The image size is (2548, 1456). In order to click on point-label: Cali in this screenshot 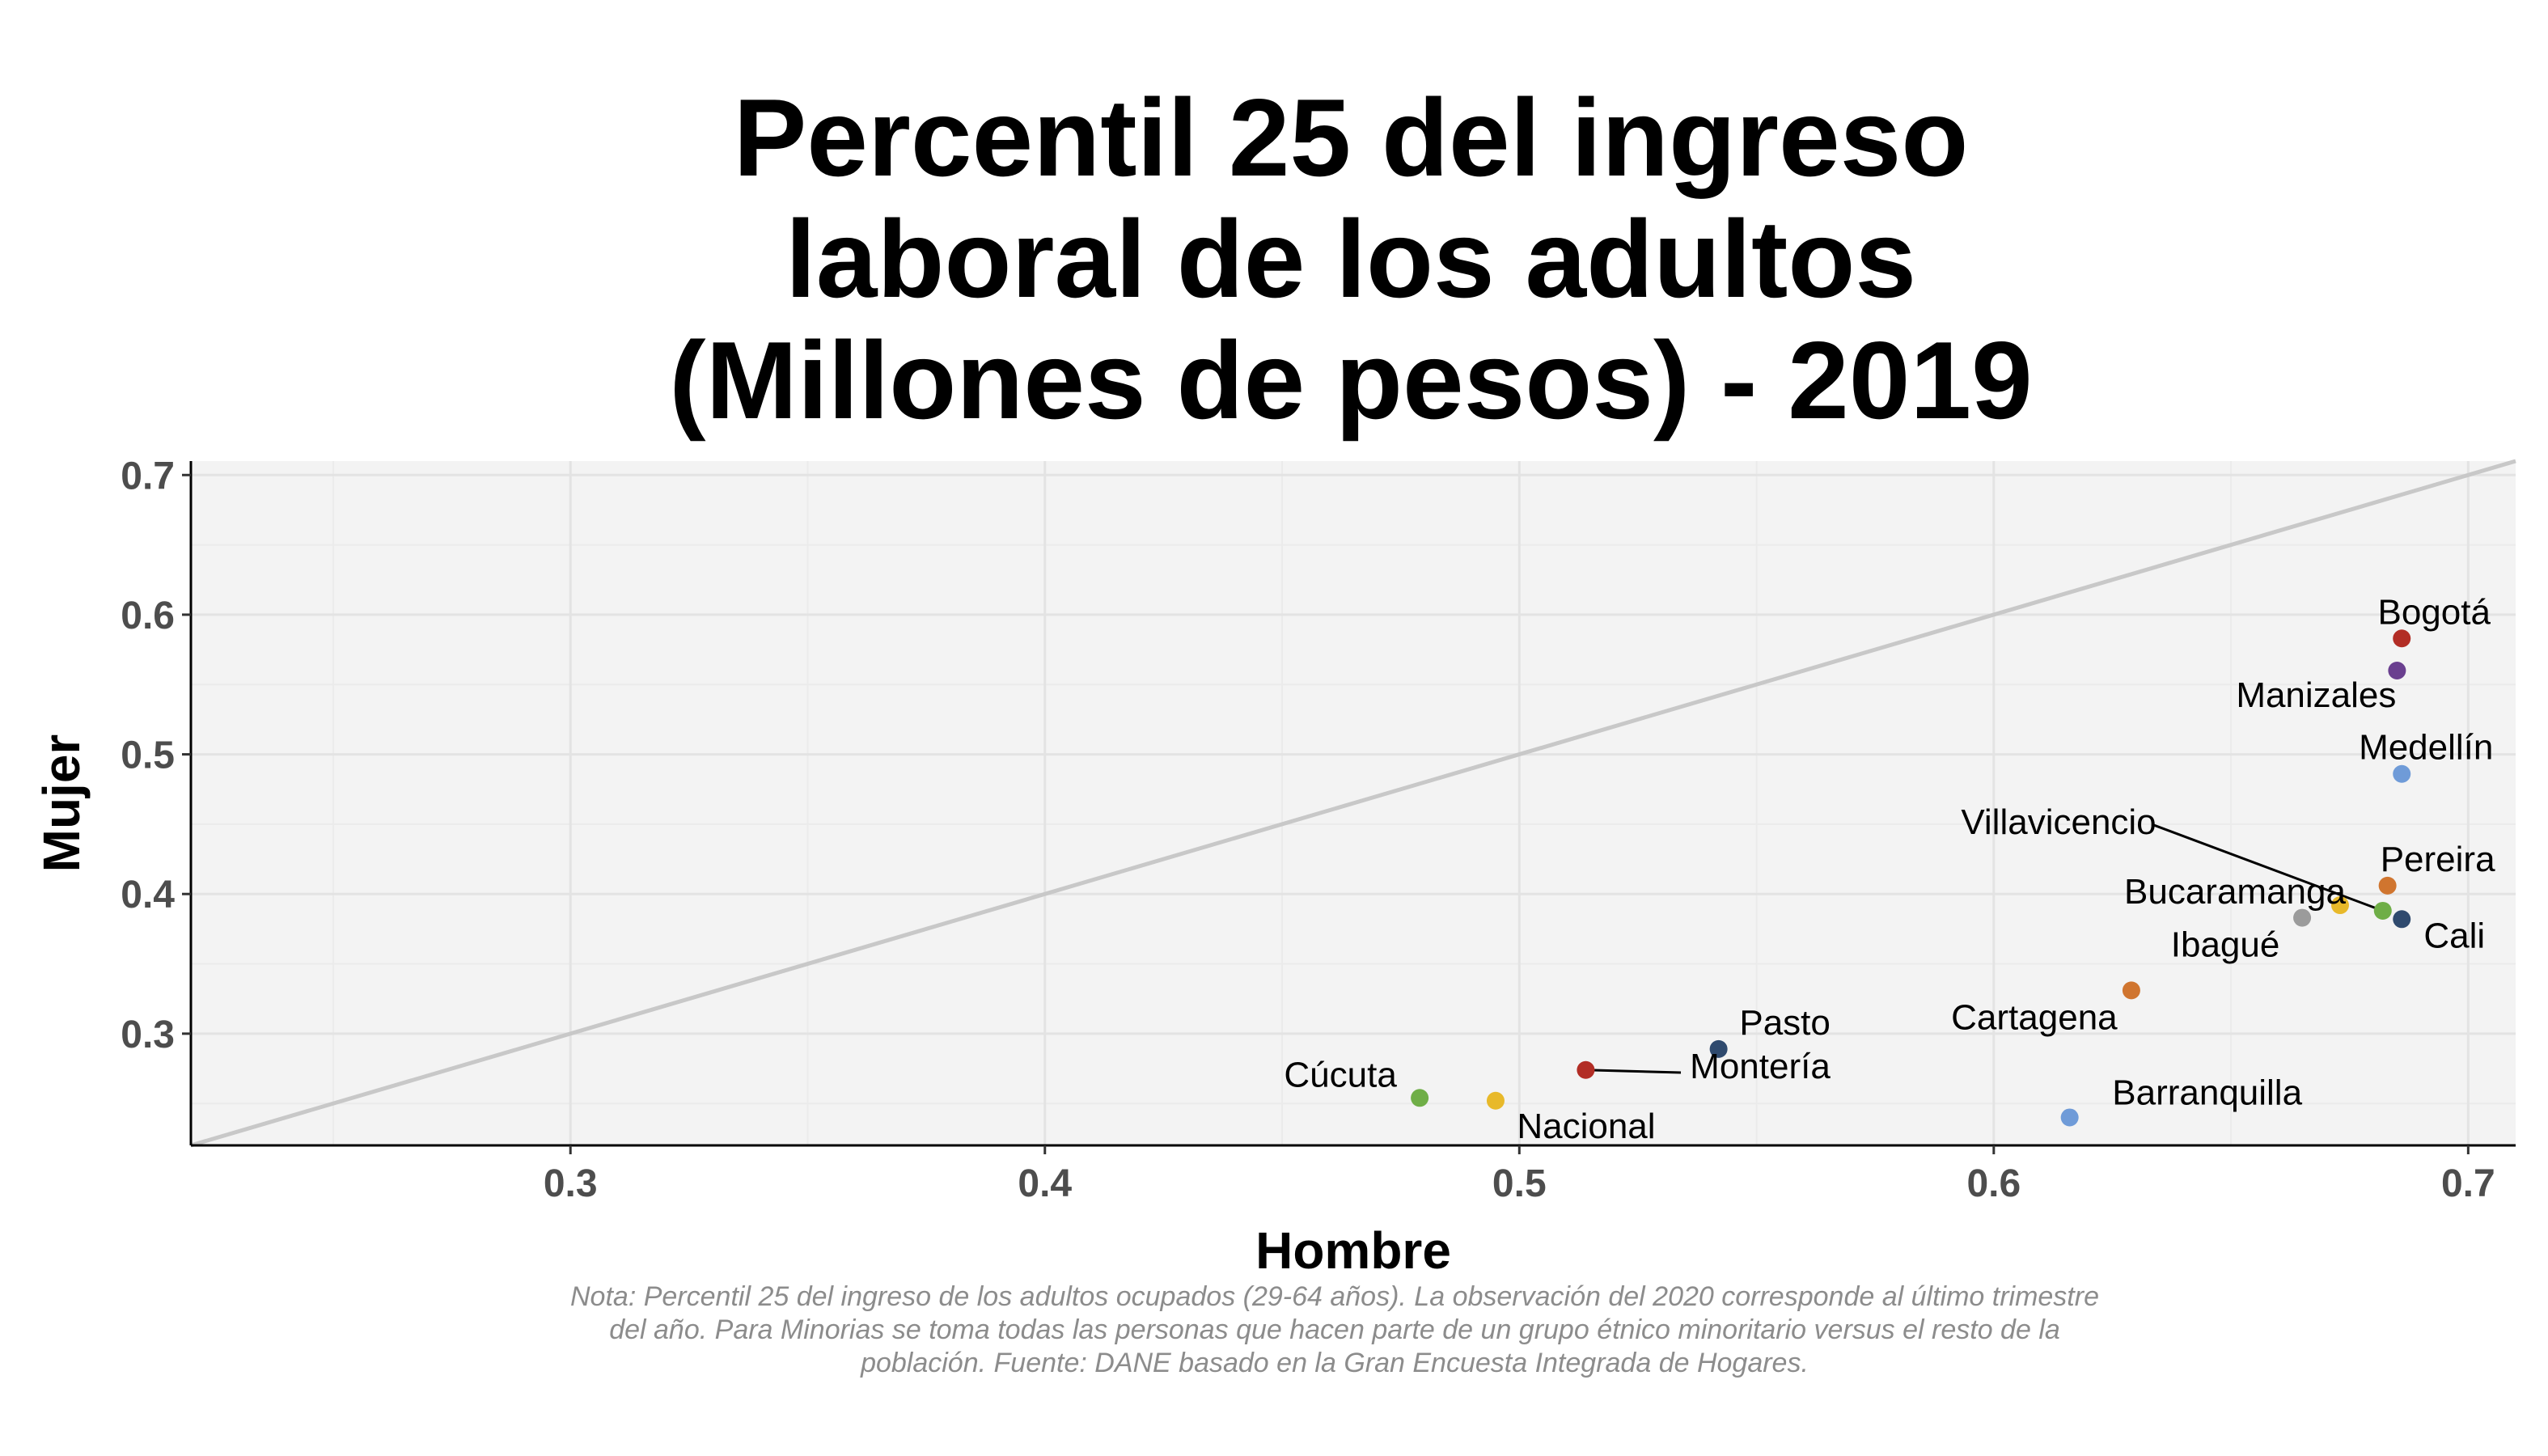, I will do `click(2454, 936)`.